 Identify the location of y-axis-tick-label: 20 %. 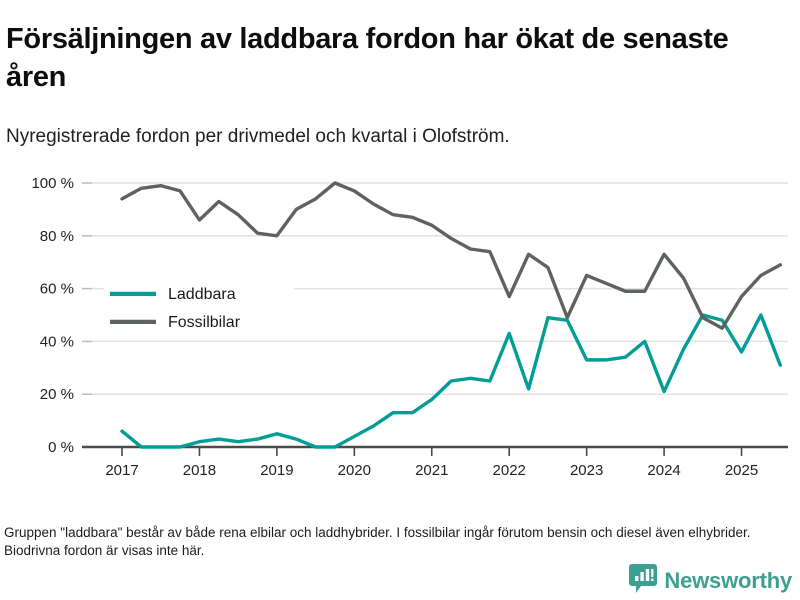
(57, 394).